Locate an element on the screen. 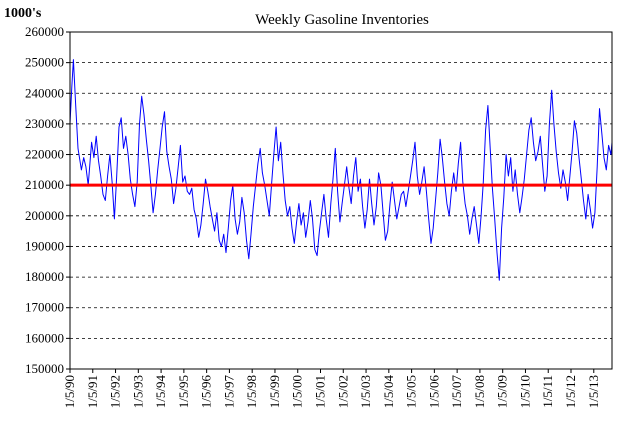 Image resolution: width=643 pixels, height=426 pixels. y-tick-label: 170000 is located at coordinates (44, 307).